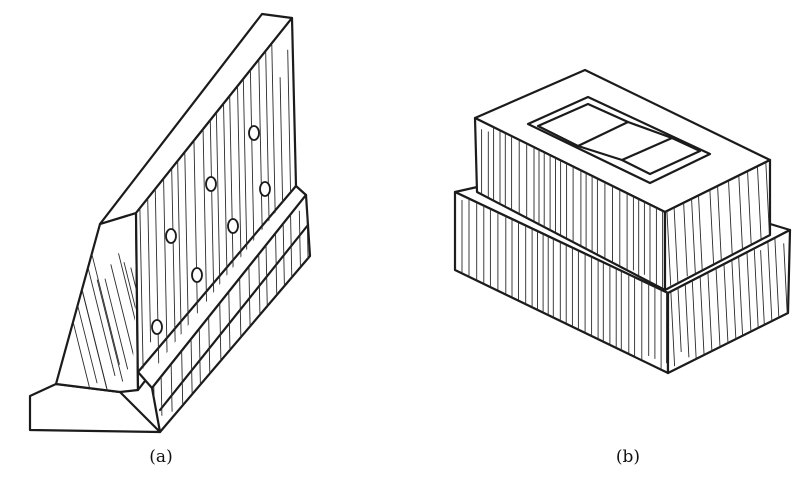 The width and height of the screenshot is (808, 490). I want to click on box-base-right, so click(729, 301).